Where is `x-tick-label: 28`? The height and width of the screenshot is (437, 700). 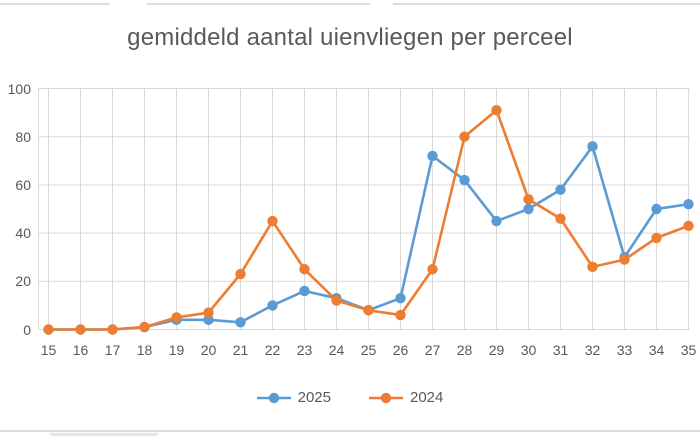 x-tick-label: 28 is located at coordinates (464, 350).